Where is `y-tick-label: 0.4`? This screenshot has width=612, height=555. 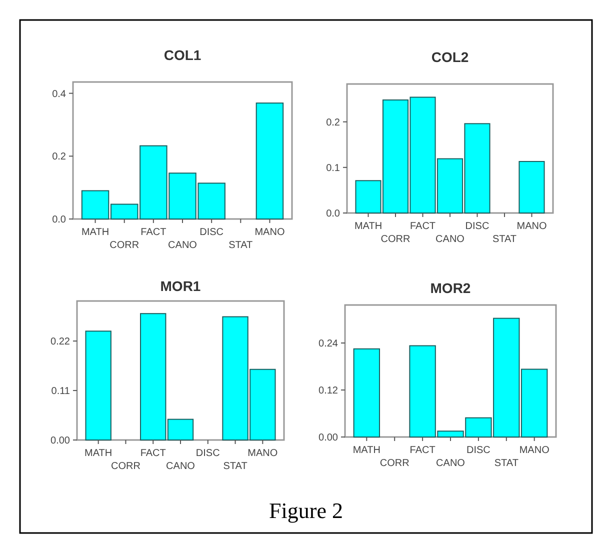 y-tick-label: 0.4 is located at coordinates (59, 94).